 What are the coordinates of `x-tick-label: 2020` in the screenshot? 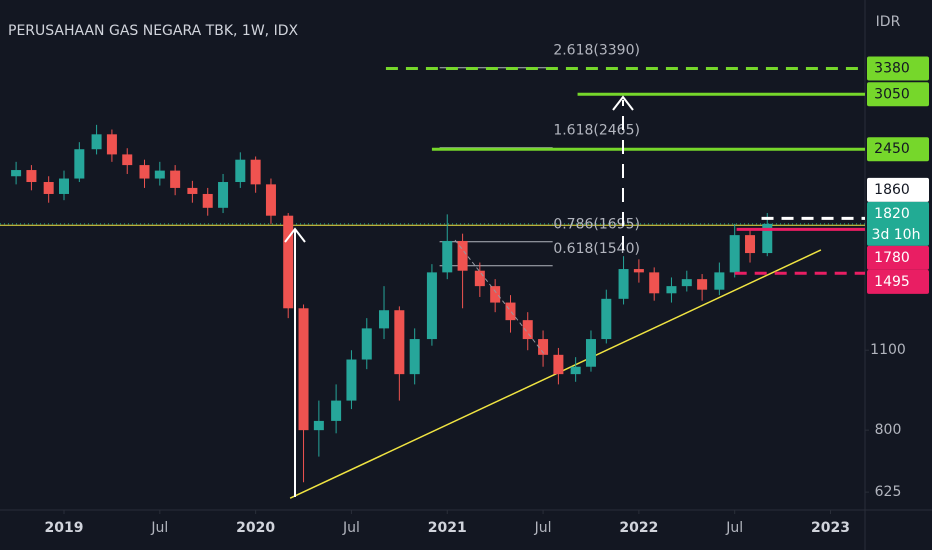 It's located at (255, 528).